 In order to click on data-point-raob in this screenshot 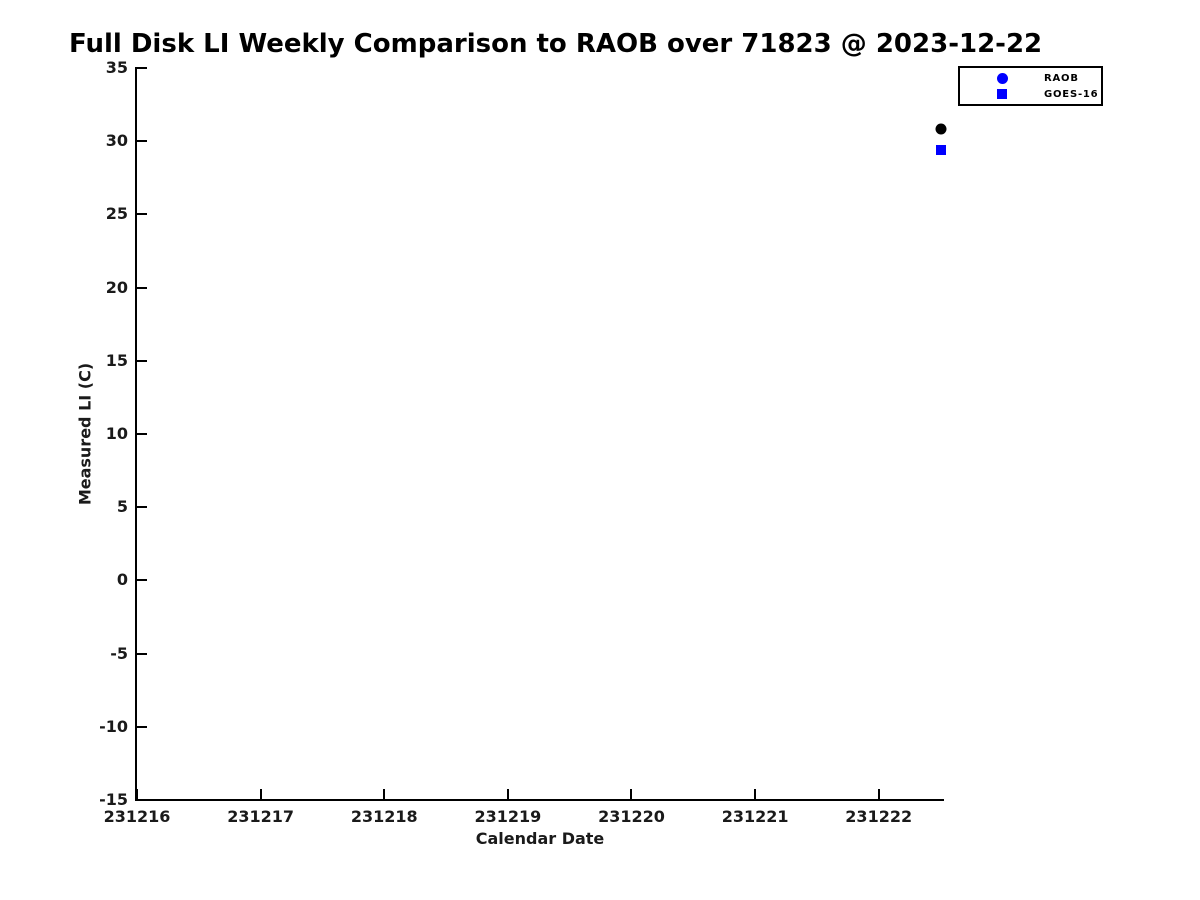, I will do `click(941, 129)`.